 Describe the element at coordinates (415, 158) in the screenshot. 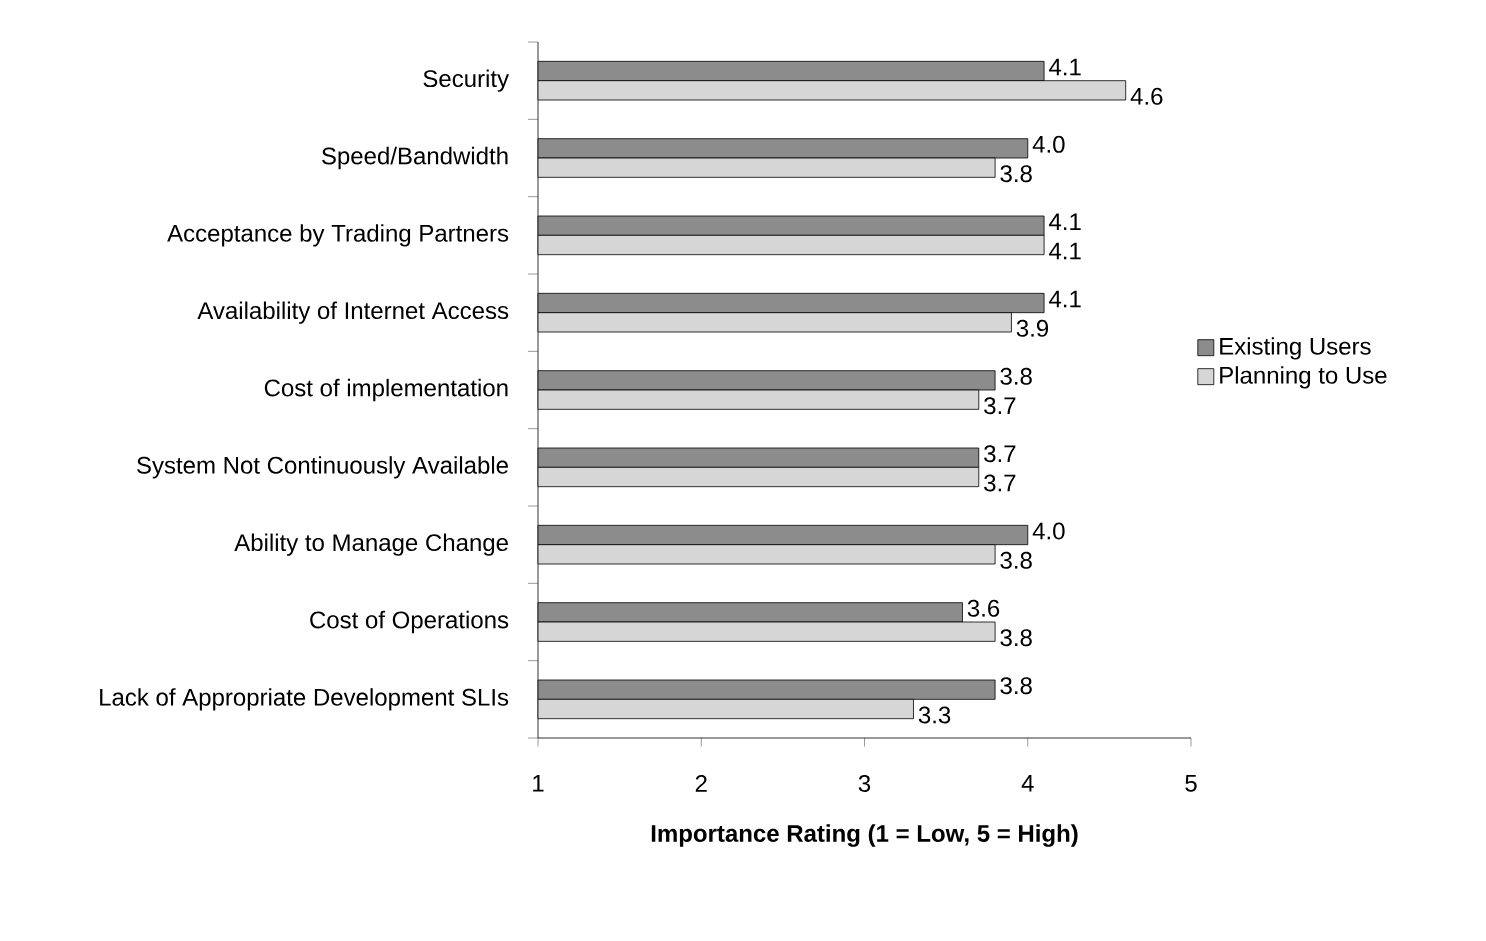

I see `y-tick-label: Speed/Bandwidth` at that location.